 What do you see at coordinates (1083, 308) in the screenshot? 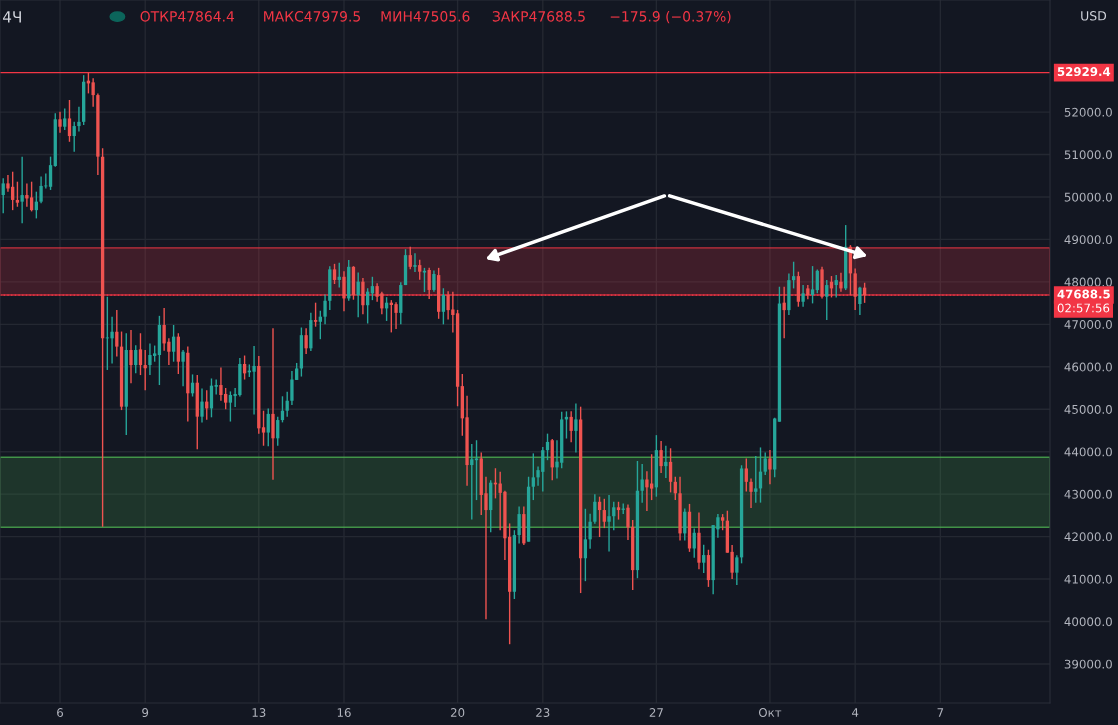
I see `text: 02:57:56` at bounding box center [1083, 308].